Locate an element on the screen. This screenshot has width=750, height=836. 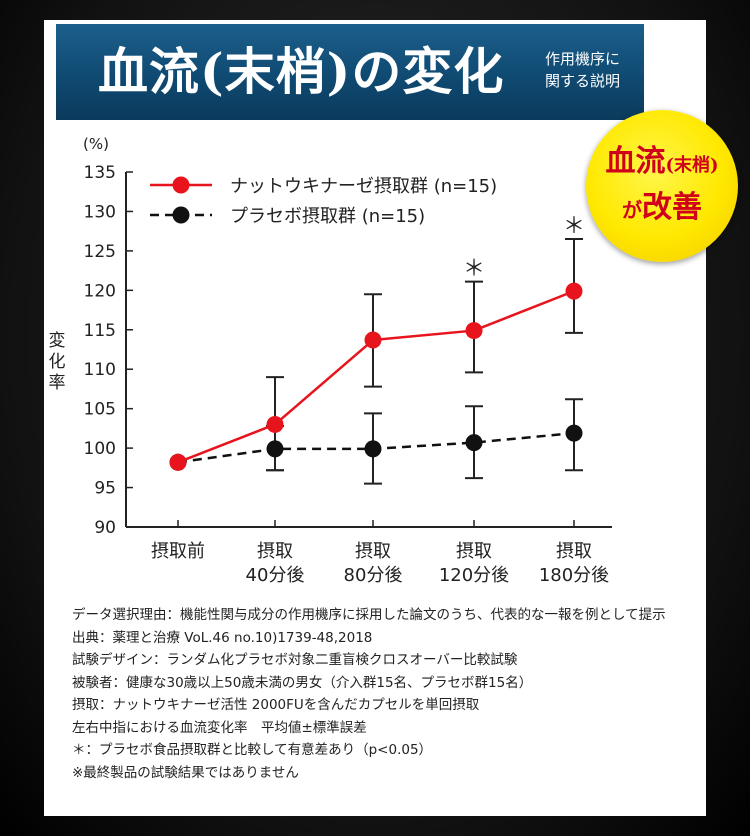
badge-line1-main: 血流 is located at coordinates (635, 161).